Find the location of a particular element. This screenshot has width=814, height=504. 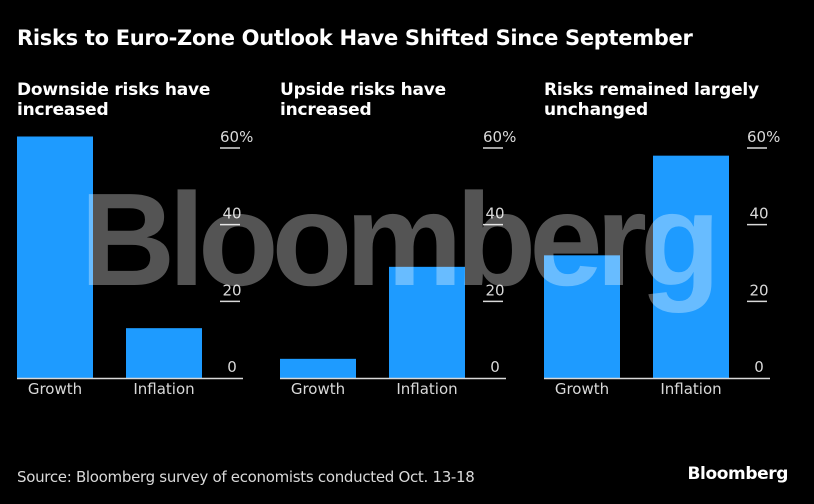

panel-title-upside: Upside risks have increased is located at coordinates (363, 100).